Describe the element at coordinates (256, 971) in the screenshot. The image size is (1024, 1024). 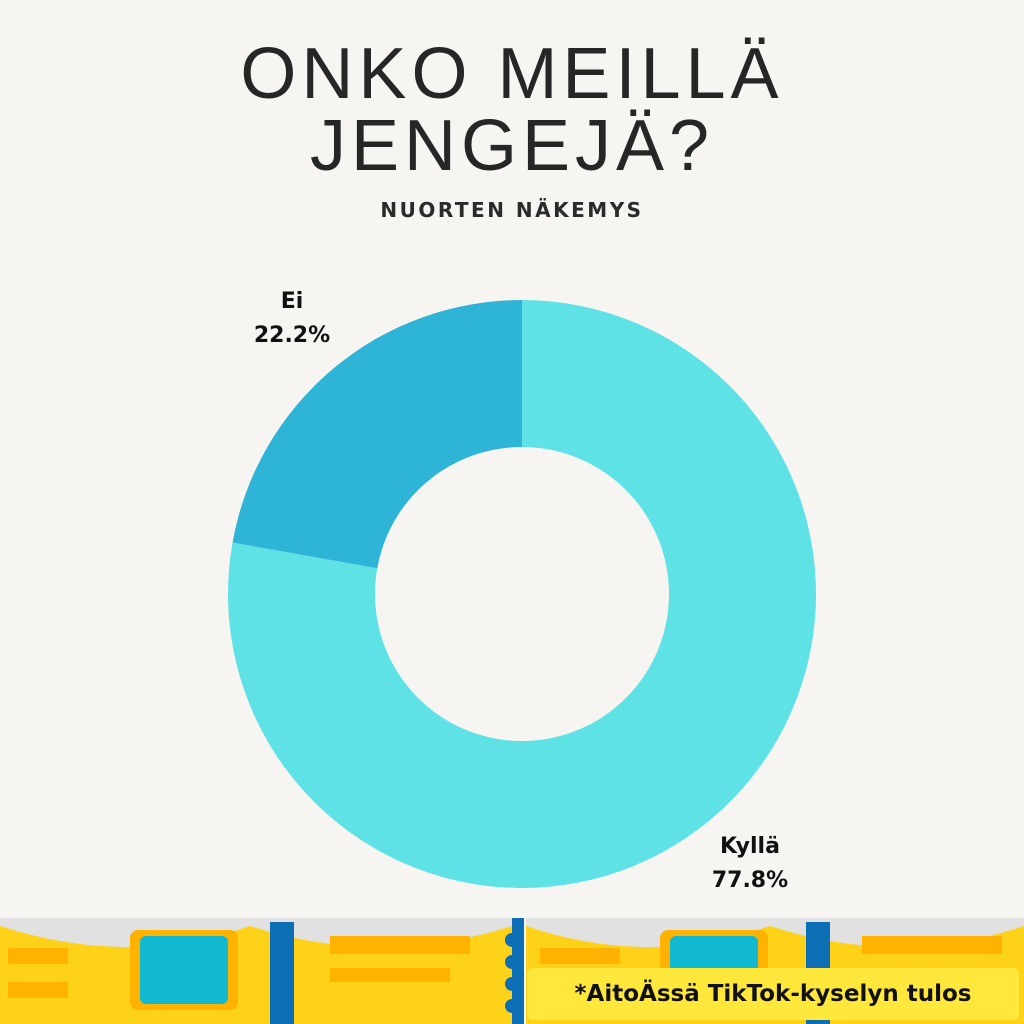
I see `banner-panel-left` at that location.